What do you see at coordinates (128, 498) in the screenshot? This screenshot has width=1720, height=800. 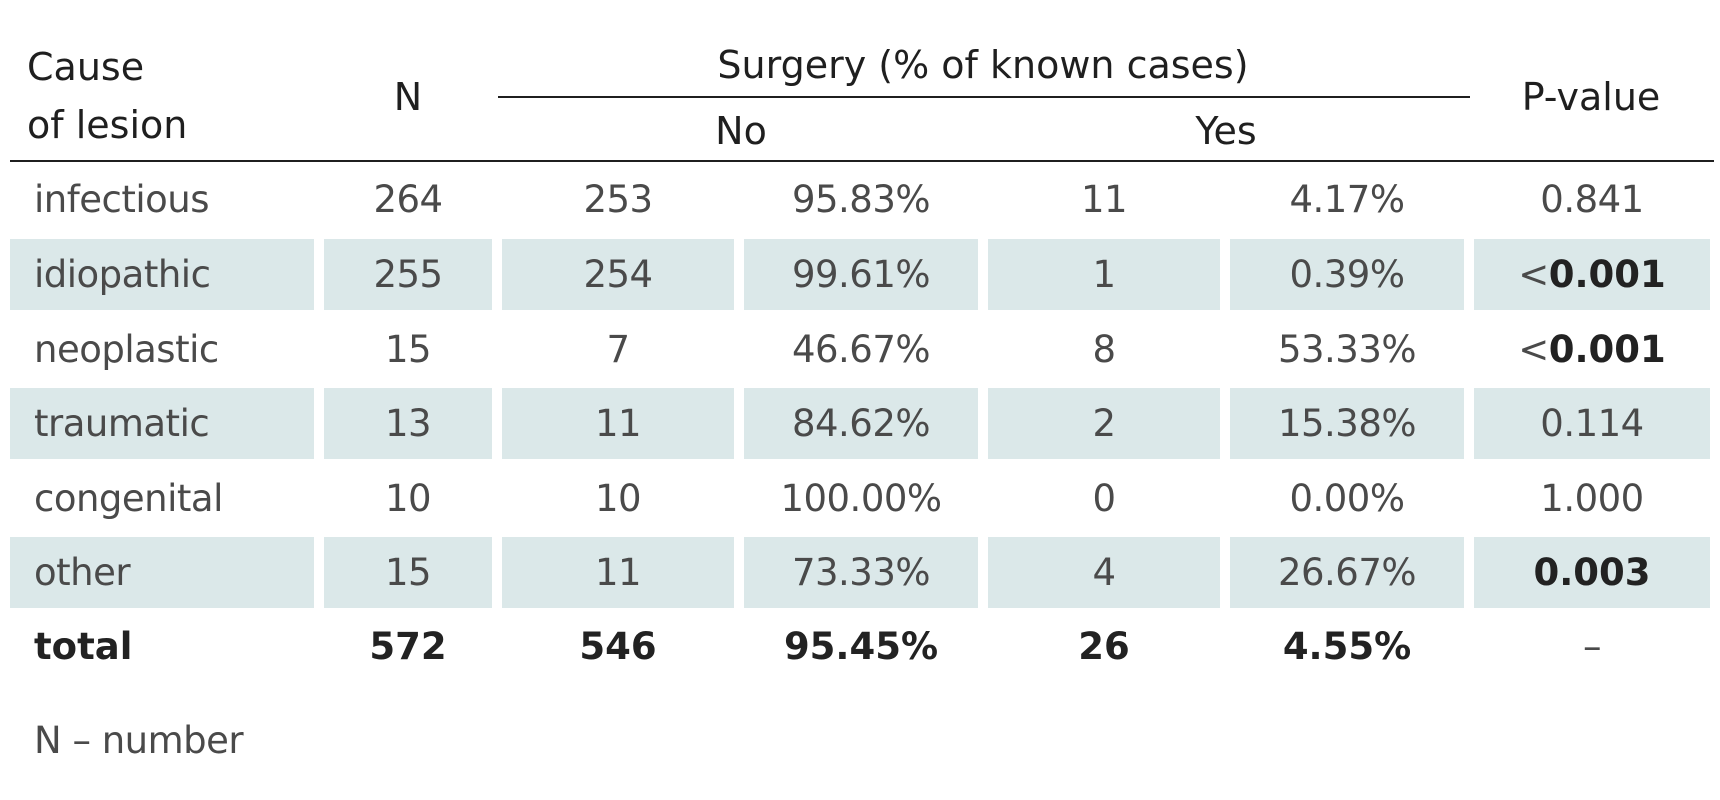 I see `cause-cell: congenital` at bounding box center [128, 498].